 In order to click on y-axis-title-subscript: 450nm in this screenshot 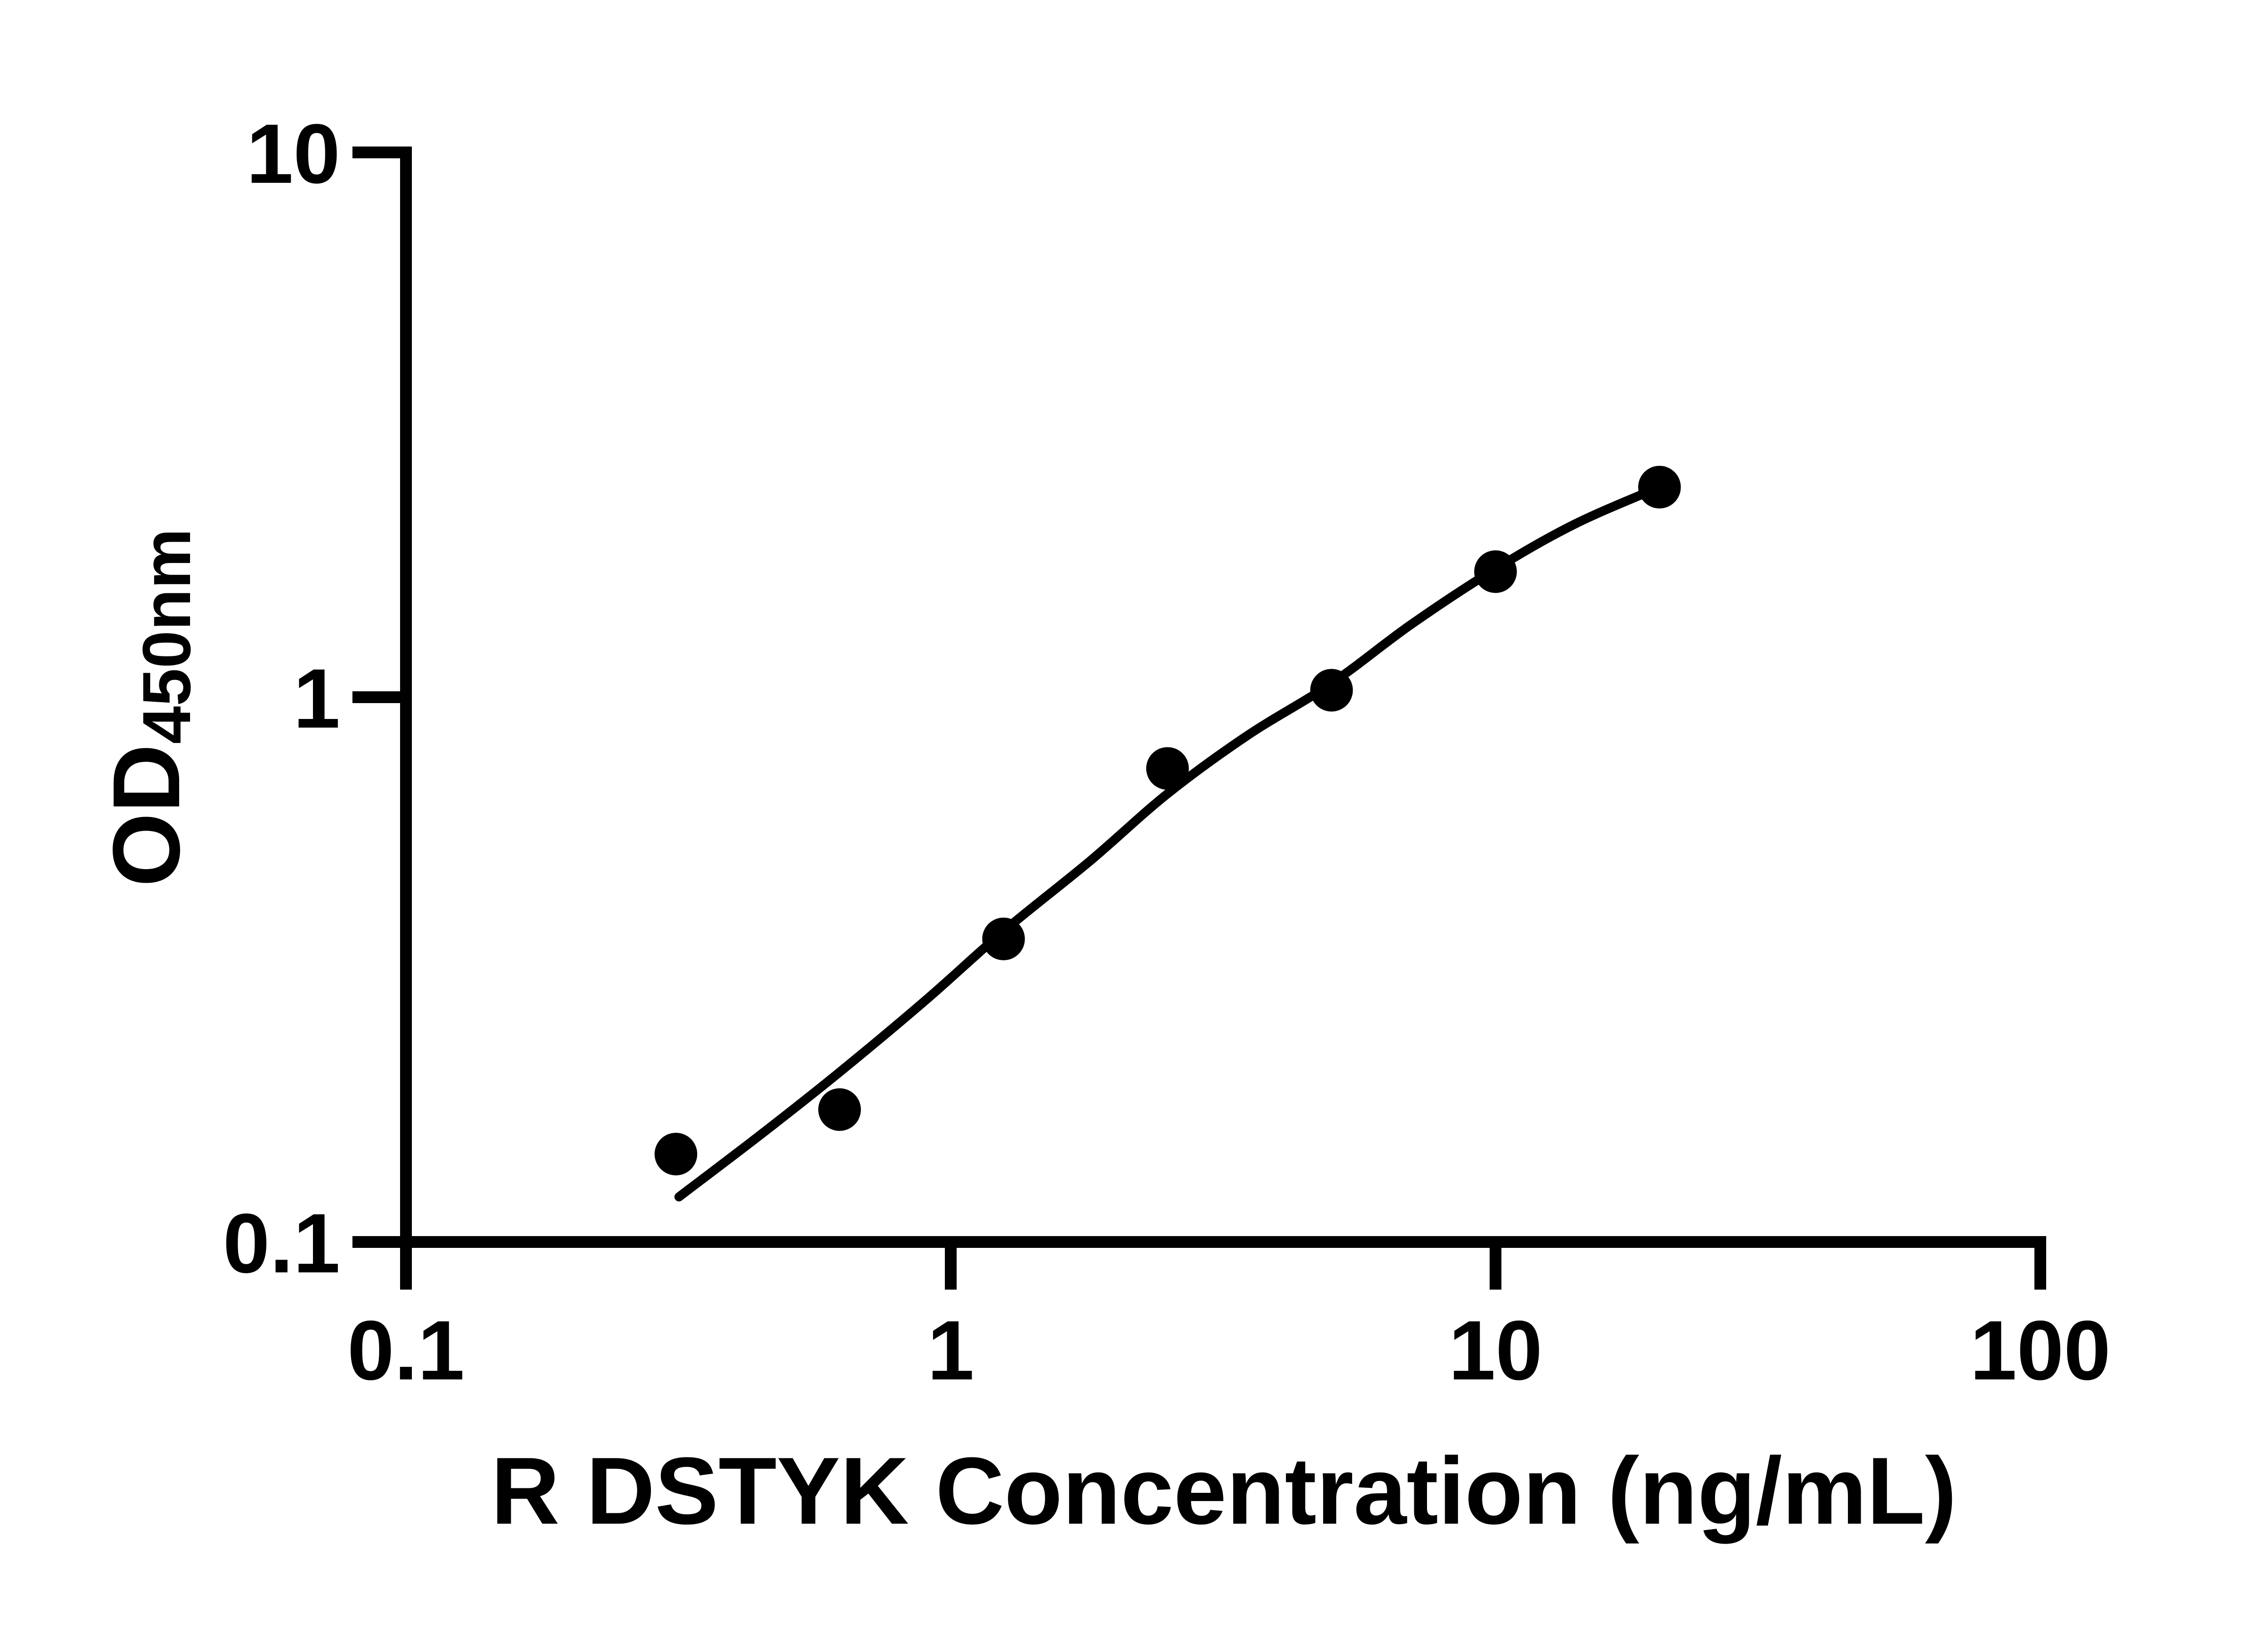, I will do `click(167, 636)`.